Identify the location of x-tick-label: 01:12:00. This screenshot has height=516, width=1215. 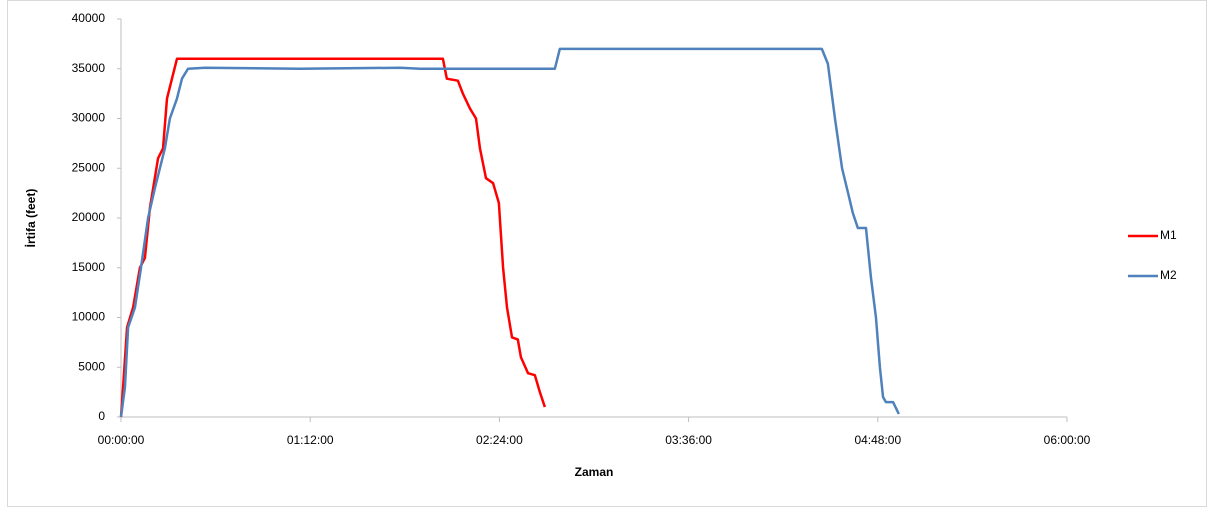
(310, 440).